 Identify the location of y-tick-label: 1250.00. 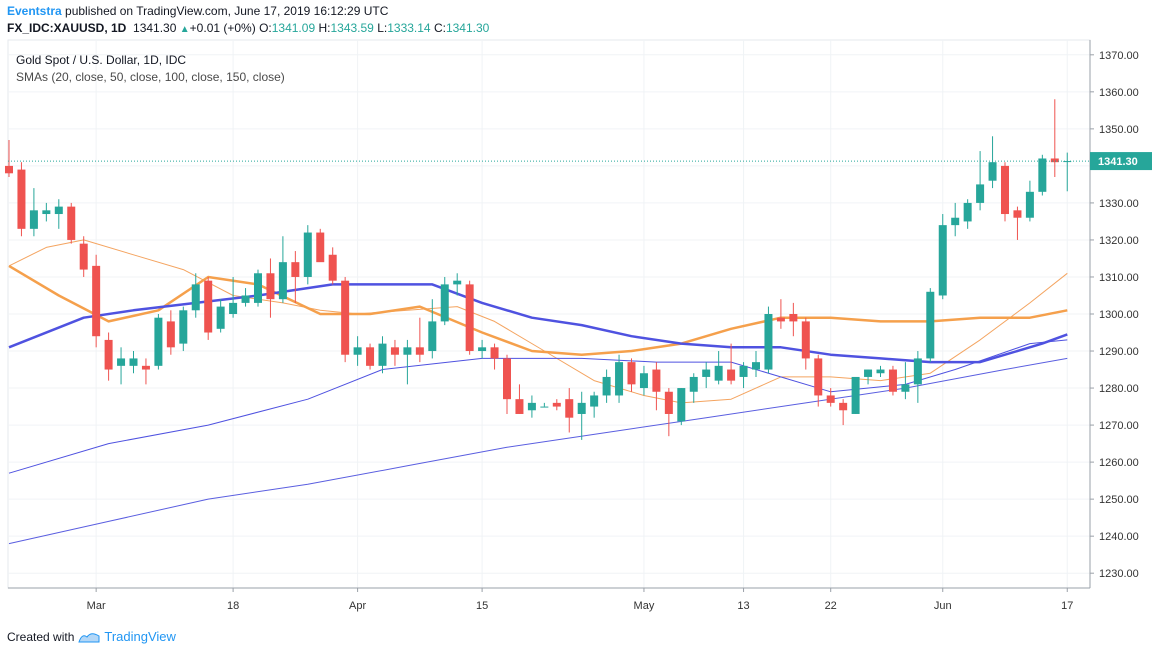
(1119, 500).